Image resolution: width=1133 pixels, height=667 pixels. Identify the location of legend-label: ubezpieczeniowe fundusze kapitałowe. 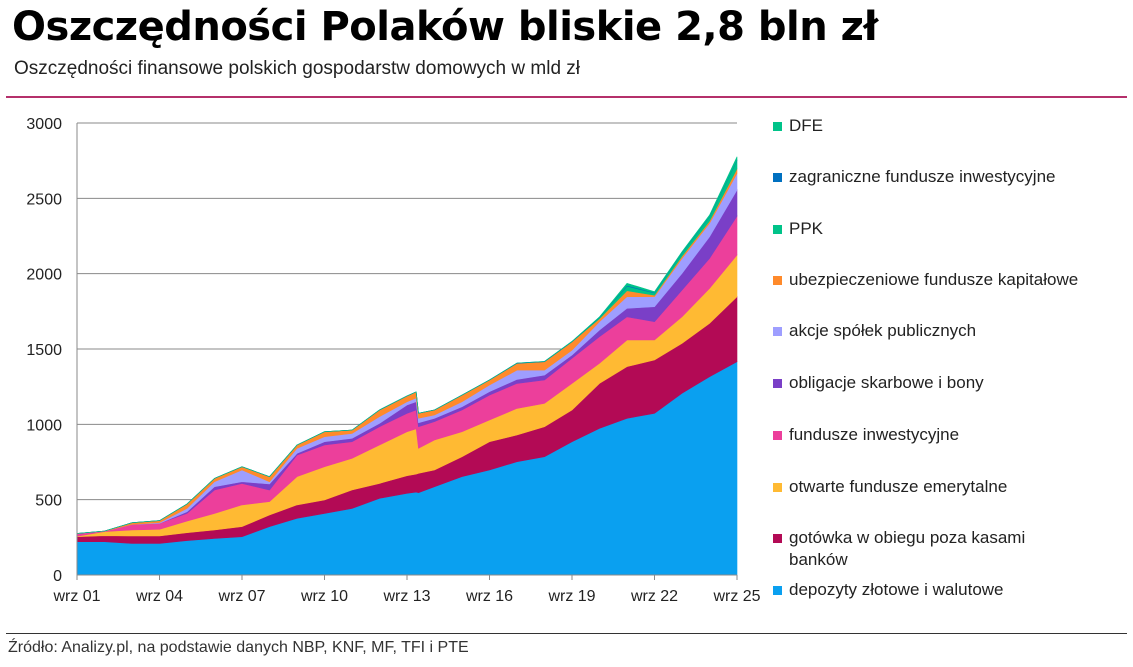
(934, 279).